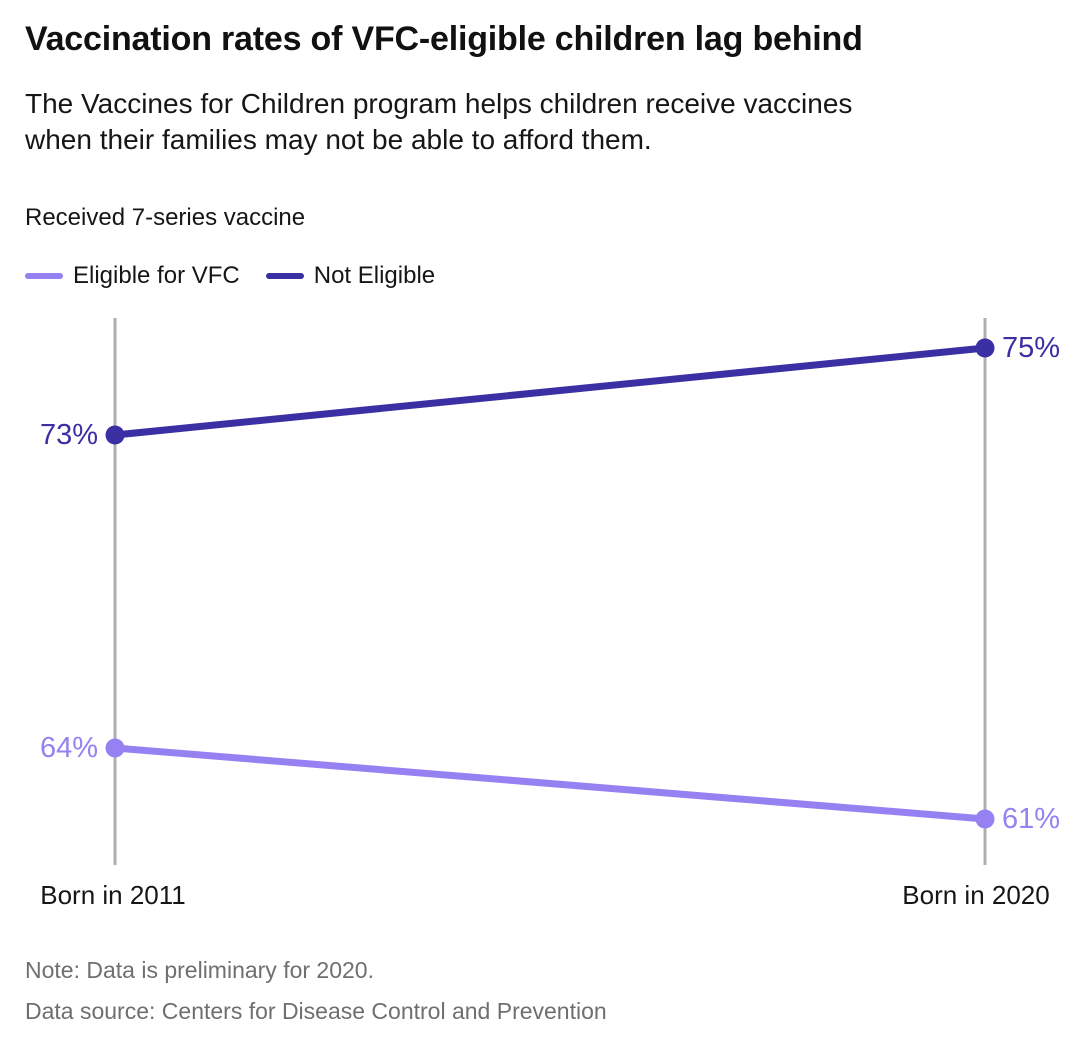 Image resolution: width=1080 pixels, height=1048 pixels. What do you see at coordinates (113, 895) in the screenshot?
I see `x-axis-label-2011: Born in 2011` at bounding box center [113, 895].